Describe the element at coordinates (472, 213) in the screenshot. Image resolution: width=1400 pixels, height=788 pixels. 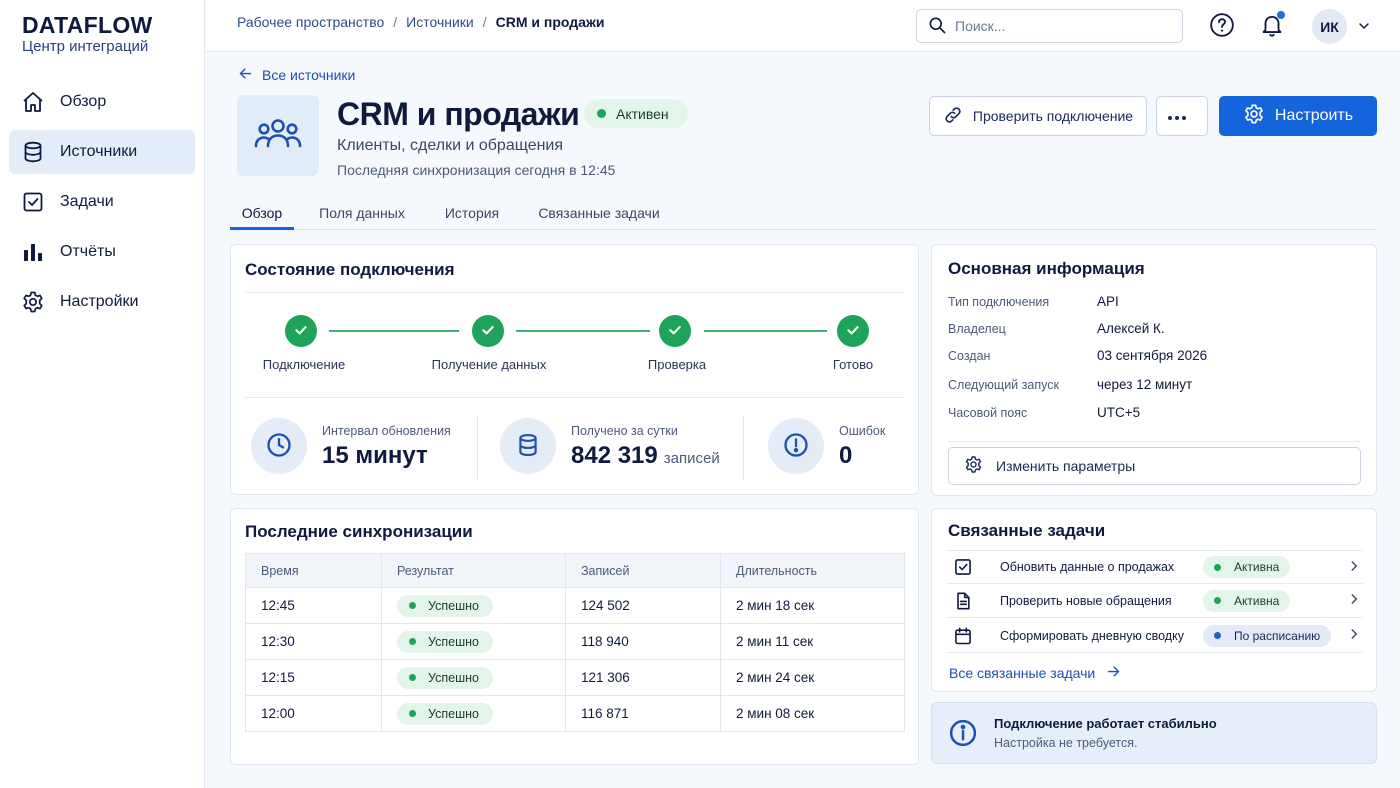
I see `tab-history: История` at that location.